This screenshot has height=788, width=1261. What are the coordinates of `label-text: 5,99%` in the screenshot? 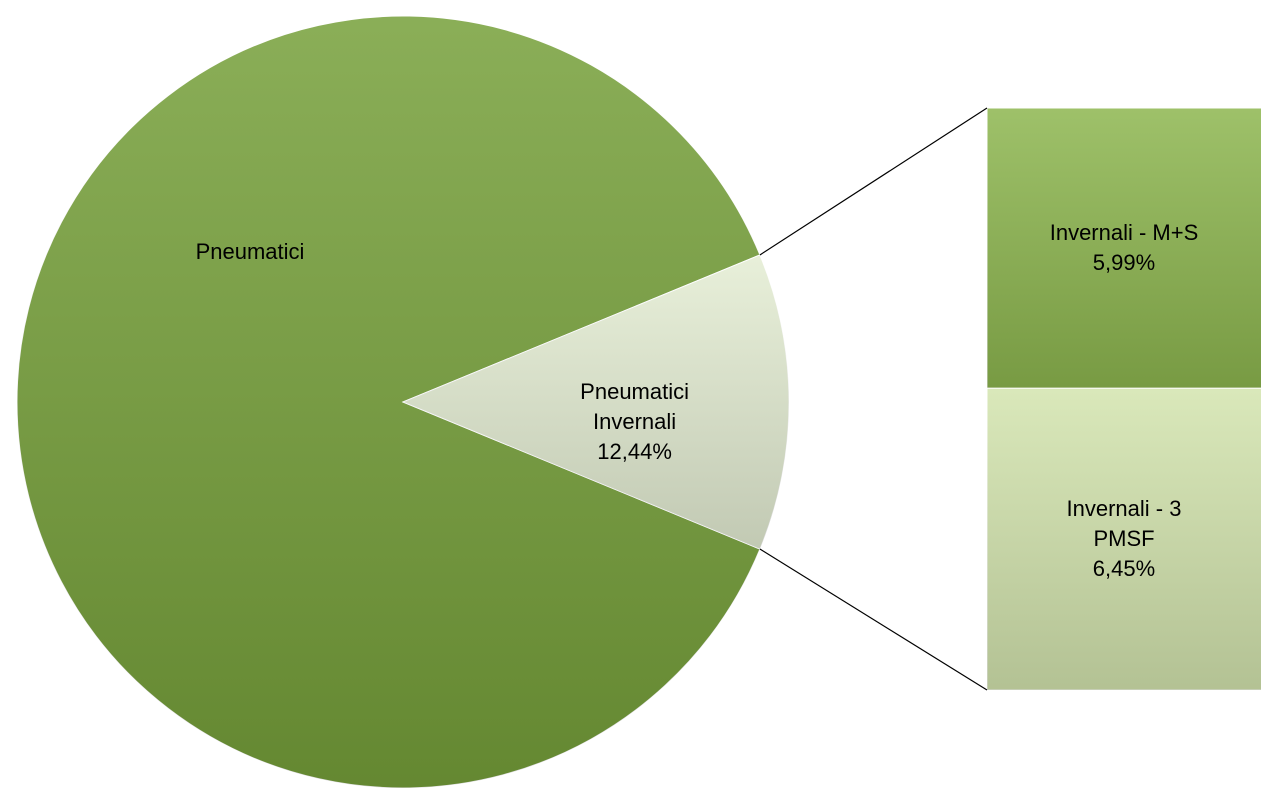 It's located at (1124, 263).